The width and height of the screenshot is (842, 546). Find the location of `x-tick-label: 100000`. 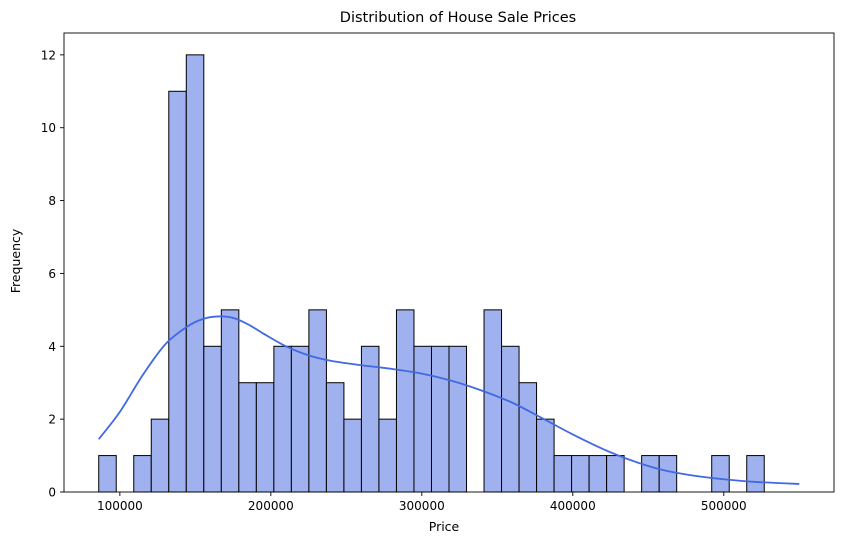

x-tick-label: 100000 is located at coordinates (120, 506).